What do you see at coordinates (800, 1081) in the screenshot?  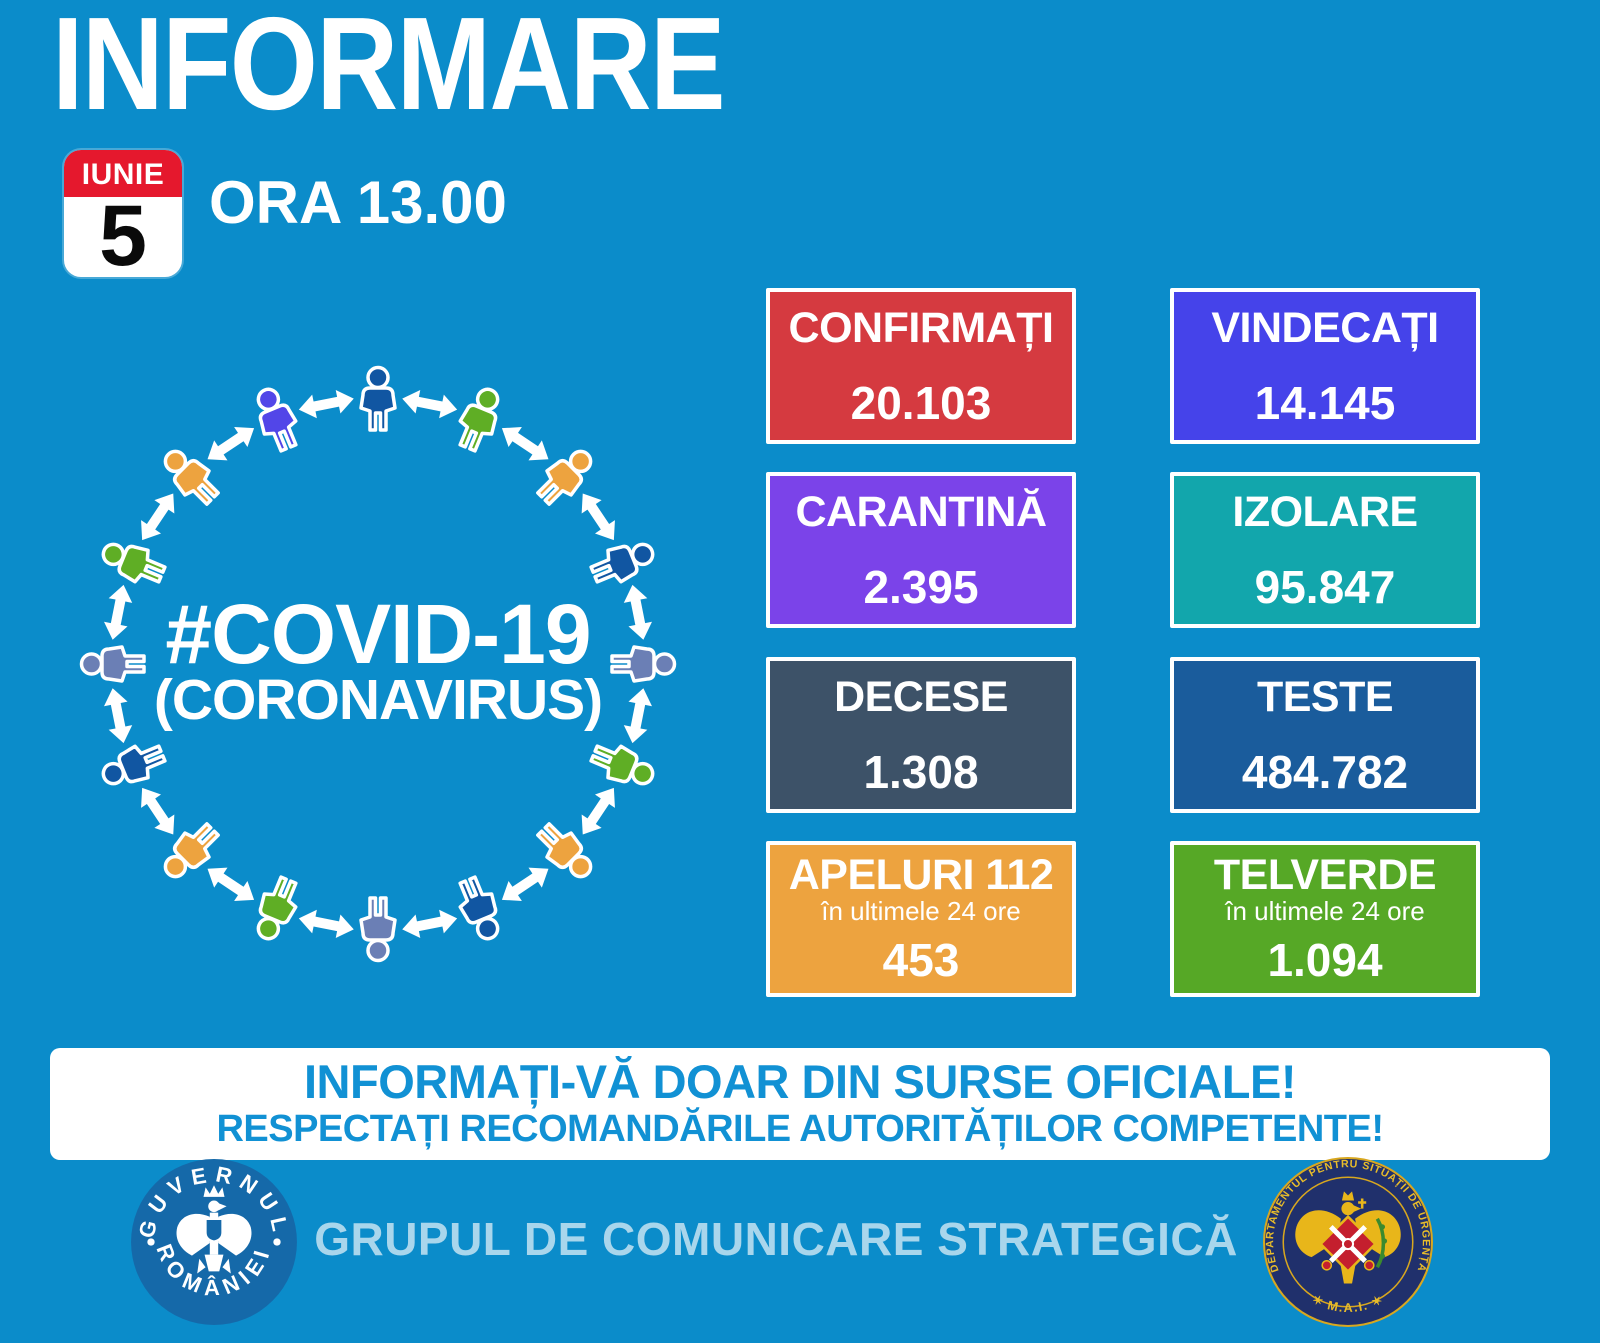 I see `banner-line-1: INFORMAȚI-VĂ DOAR DIN SURSE OFICIALE!` at bounding box center [800, 1081].